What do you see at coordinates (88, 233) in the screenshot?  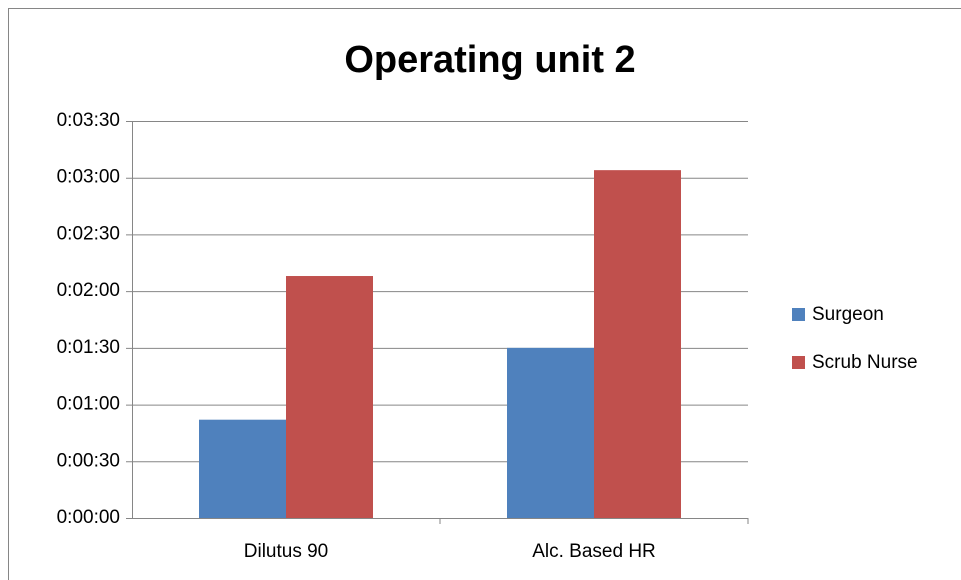 I see `y-tick-label: 0:02:30` at bounding box center [88, 233].